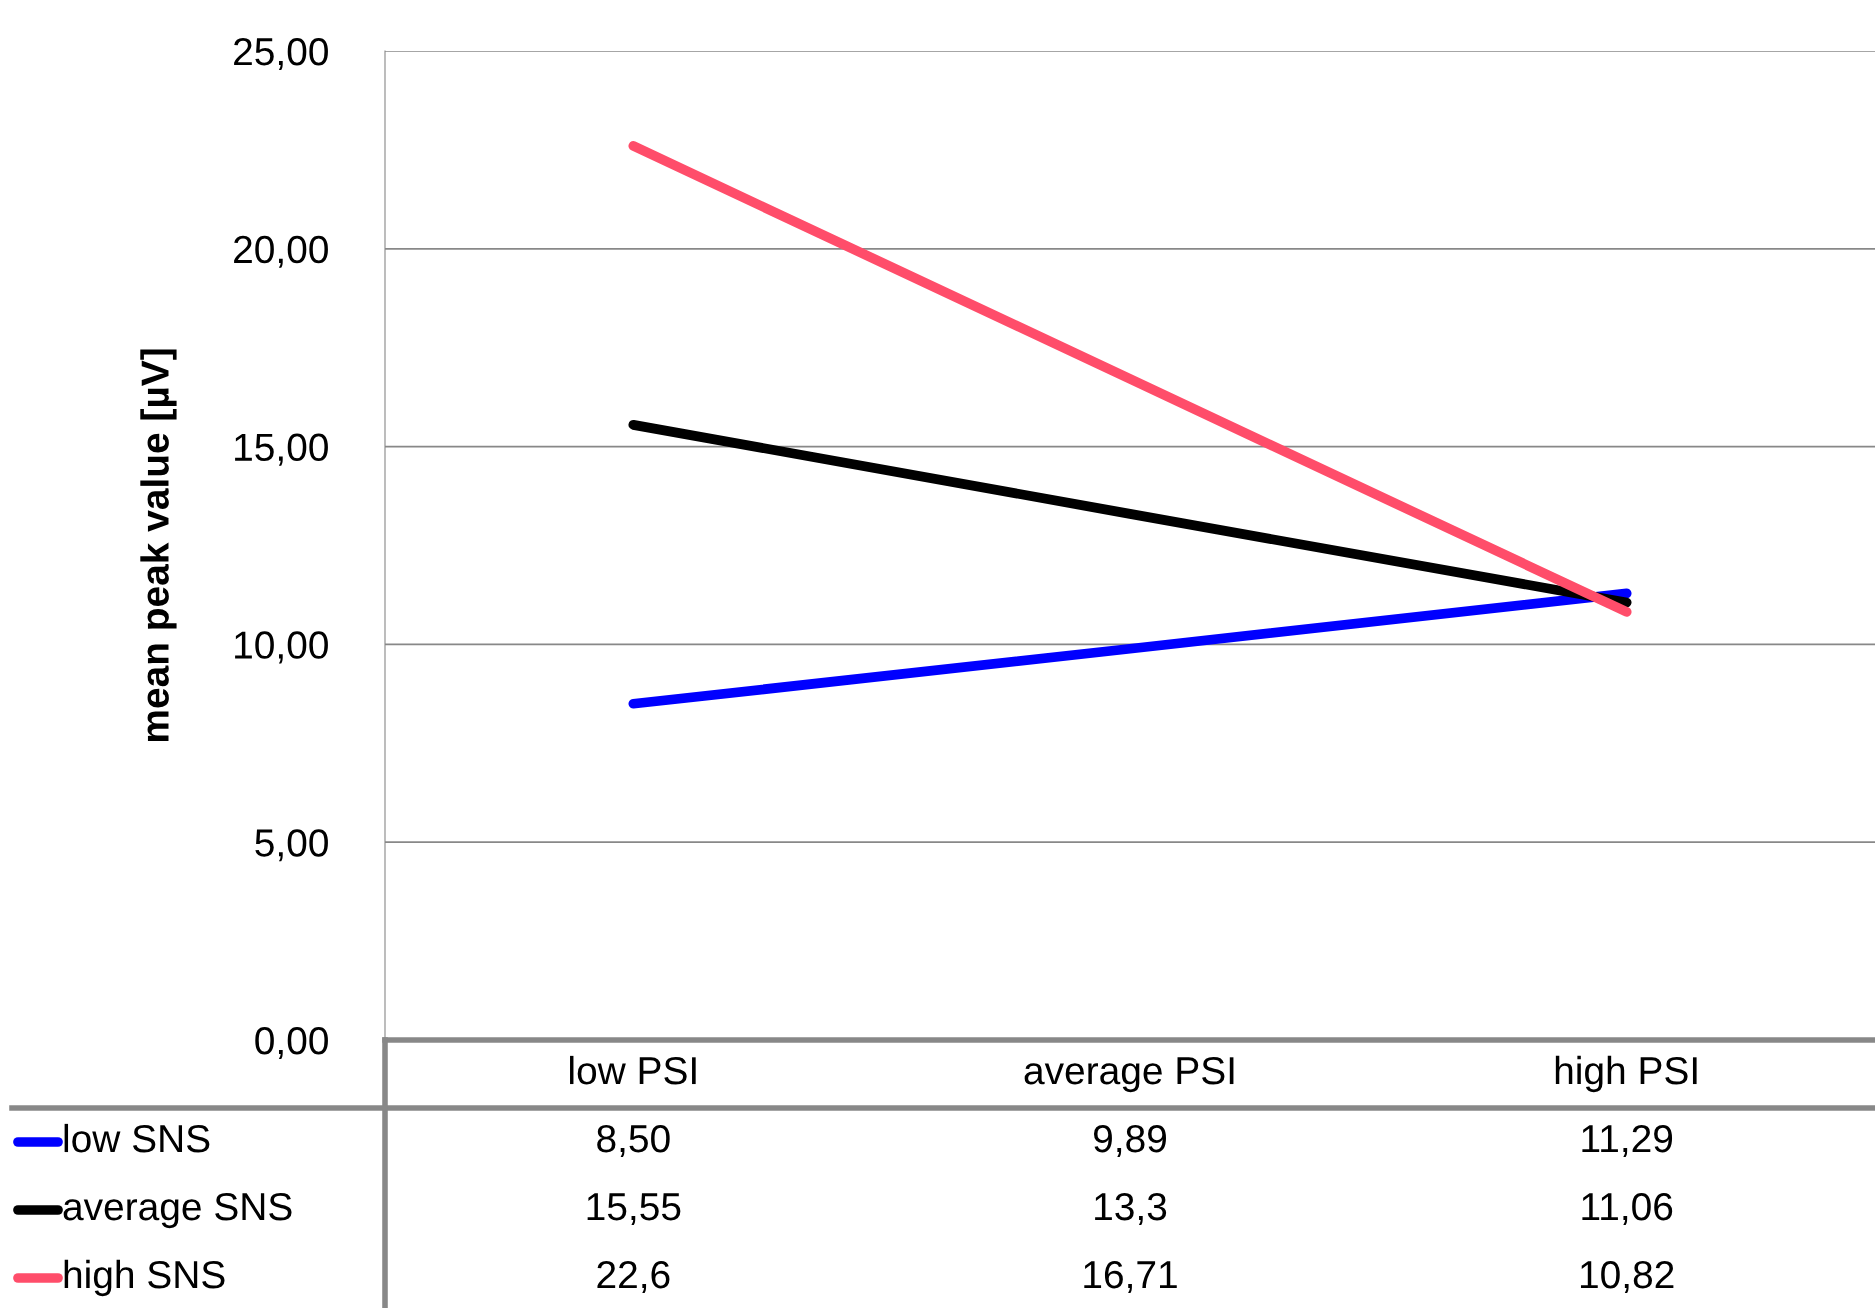  What do you see at coordinates (137, 1138) in the screenshot?
I see `legend-label: low SNS` at bounding box center [137, 1138].